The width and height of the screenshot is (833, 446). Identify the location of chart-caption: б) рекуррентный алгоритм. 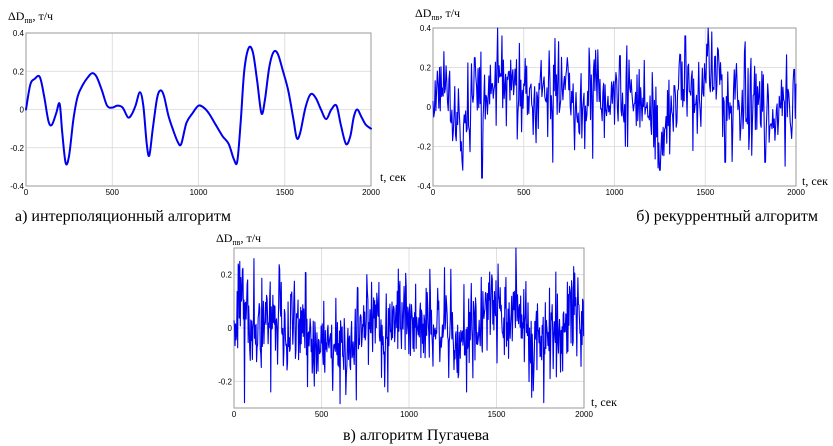
(727, 216).